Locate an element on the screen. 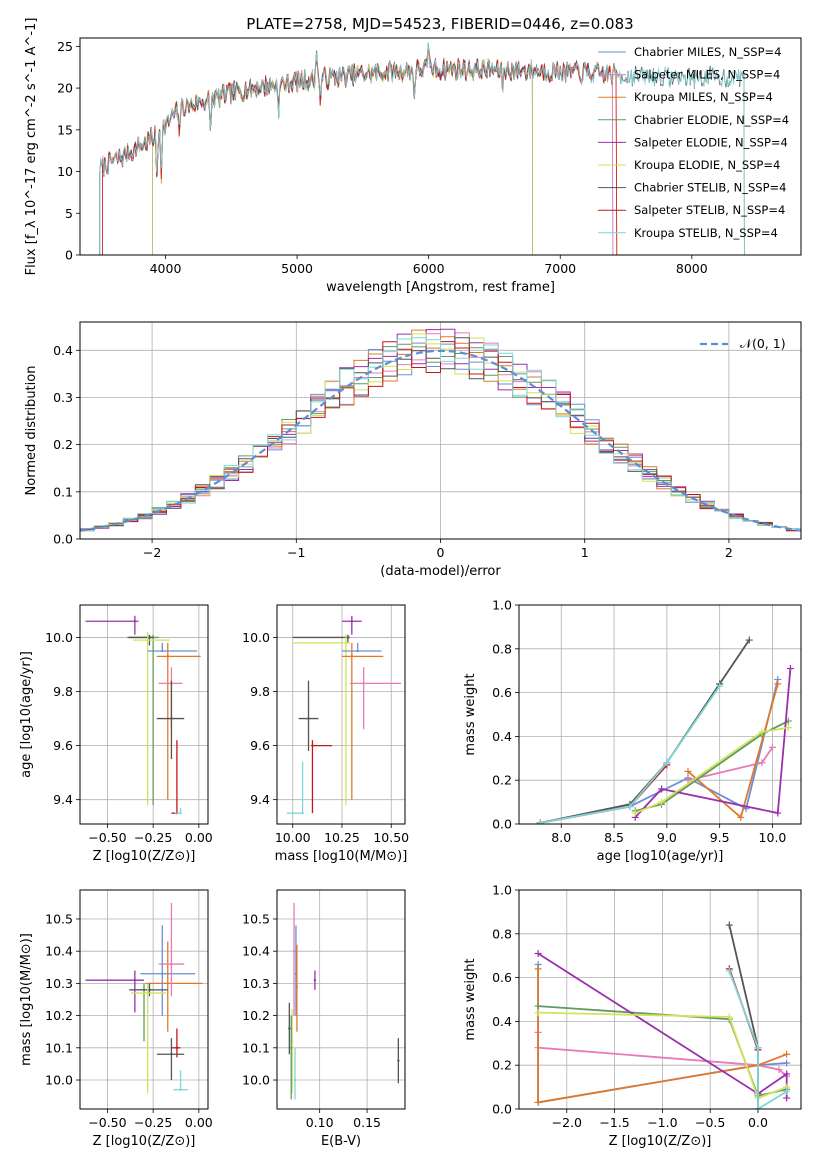 This screenshot has height=1170, width=819. x-tick-label: 0.10 is located at coordinates (320, 1122).